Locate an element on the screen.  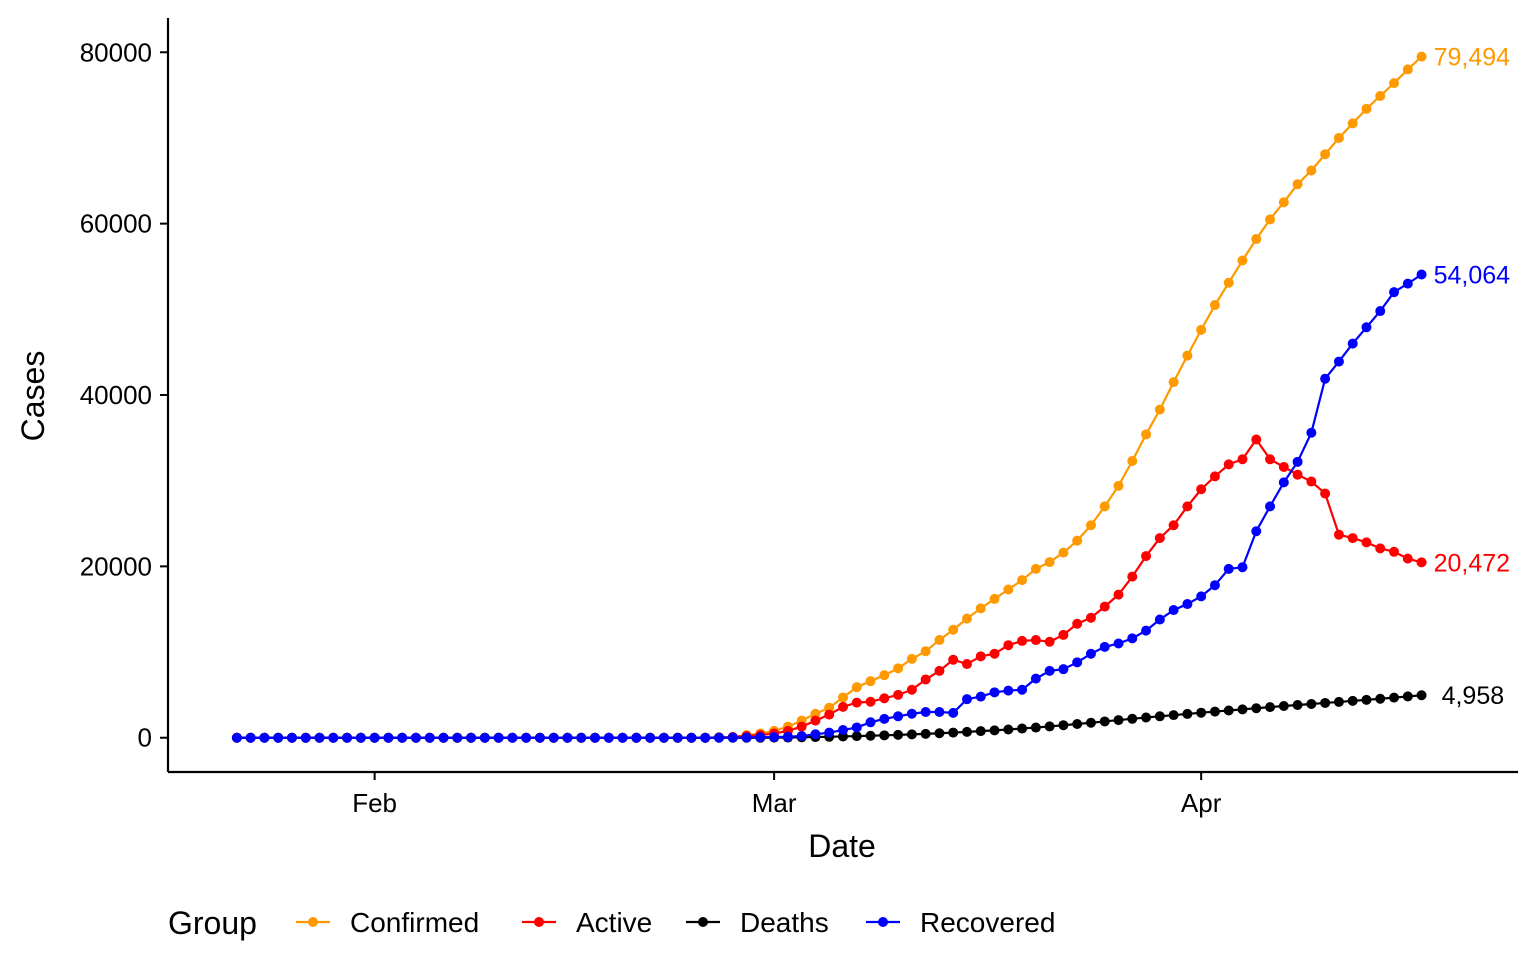
x-axis-title: Date is located at coordinates (842, 846).